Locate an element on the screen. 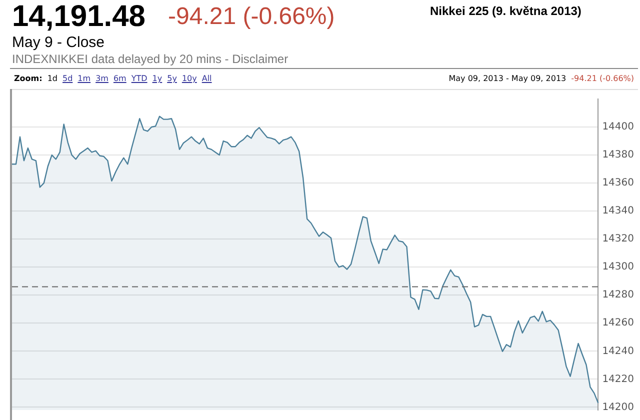  y-tick-label: 14280 is located at coordinates (618, 295).